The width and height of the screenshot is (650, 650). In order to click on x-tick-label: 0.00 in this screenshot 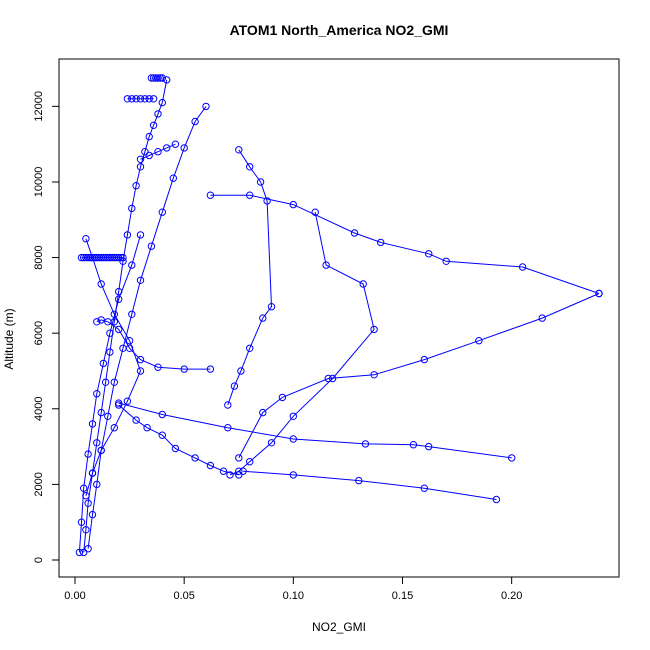, I will do `click(74, 596)`.